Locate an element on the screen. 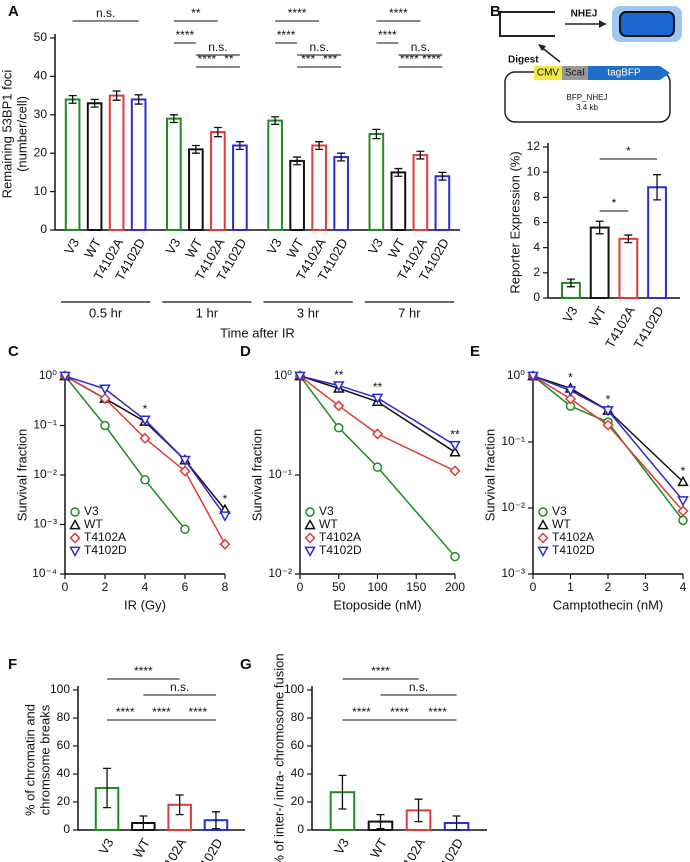 This screenshot has width=690, height=862. cmv-box is located at coordinates (548, 73).